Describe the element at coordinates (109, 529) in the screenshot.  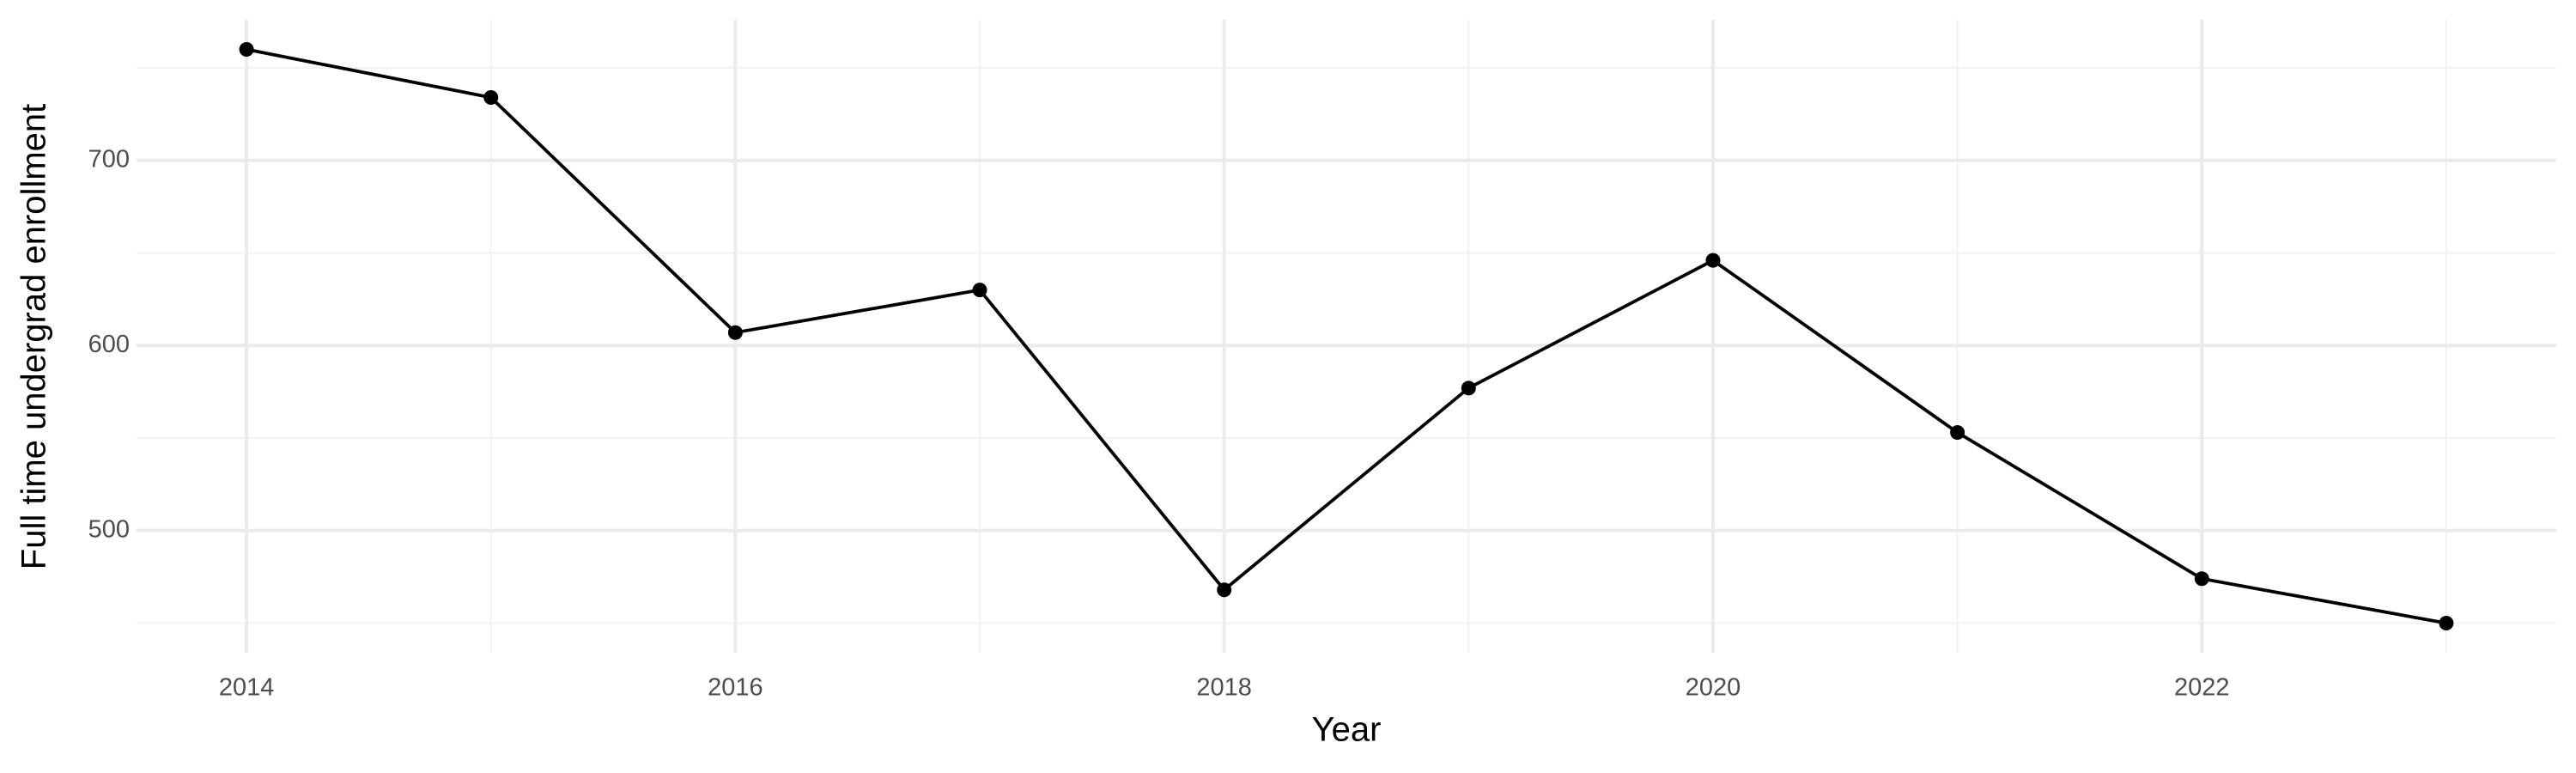
I see `y-tick-label: 500` at that location.